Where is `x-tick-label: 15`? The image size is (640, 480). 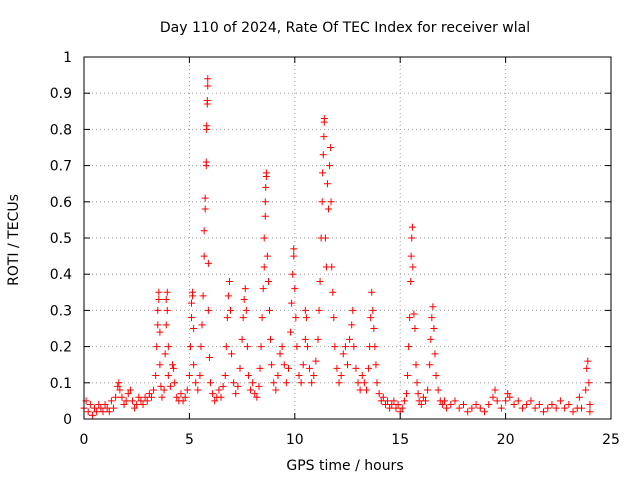 x-tick-label: 15 is located at coordinates (400, 440).